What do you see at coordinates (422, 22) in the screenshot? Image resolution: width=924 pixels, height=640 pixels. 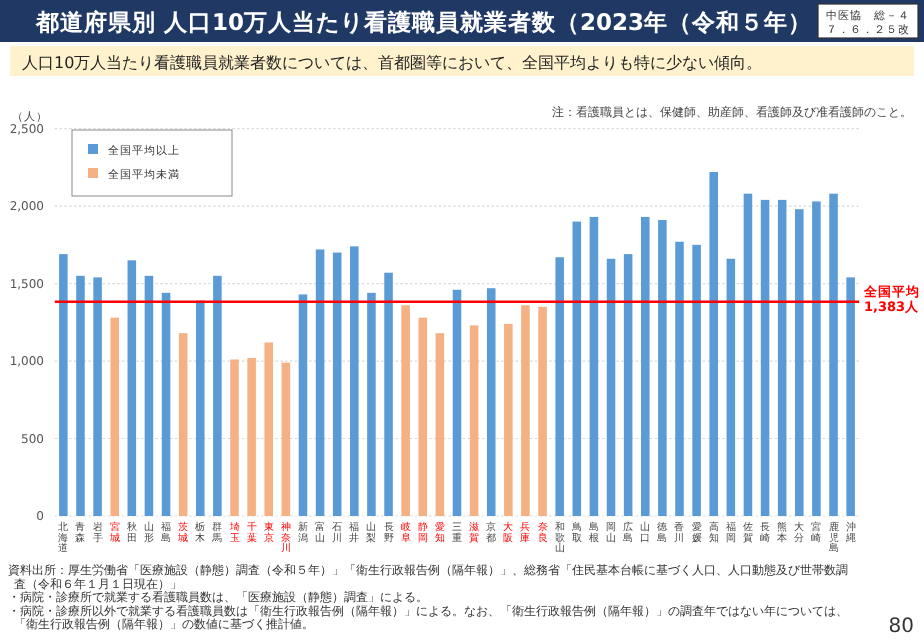 I see `chart-title: 都道府県別 人口10万人当たり看護職員就業者数（2023年（令和５年）` at bounding box center [422, 22].